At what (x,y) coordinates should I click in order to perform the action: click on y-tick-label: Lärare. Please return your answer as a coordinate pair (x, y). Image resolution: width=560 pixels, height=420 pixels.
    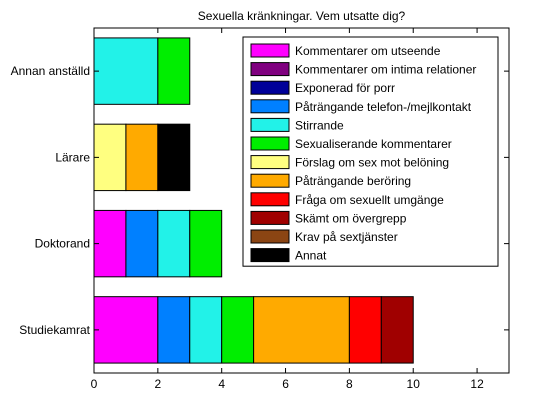
    Looking at the image, I should click on (72, 157).